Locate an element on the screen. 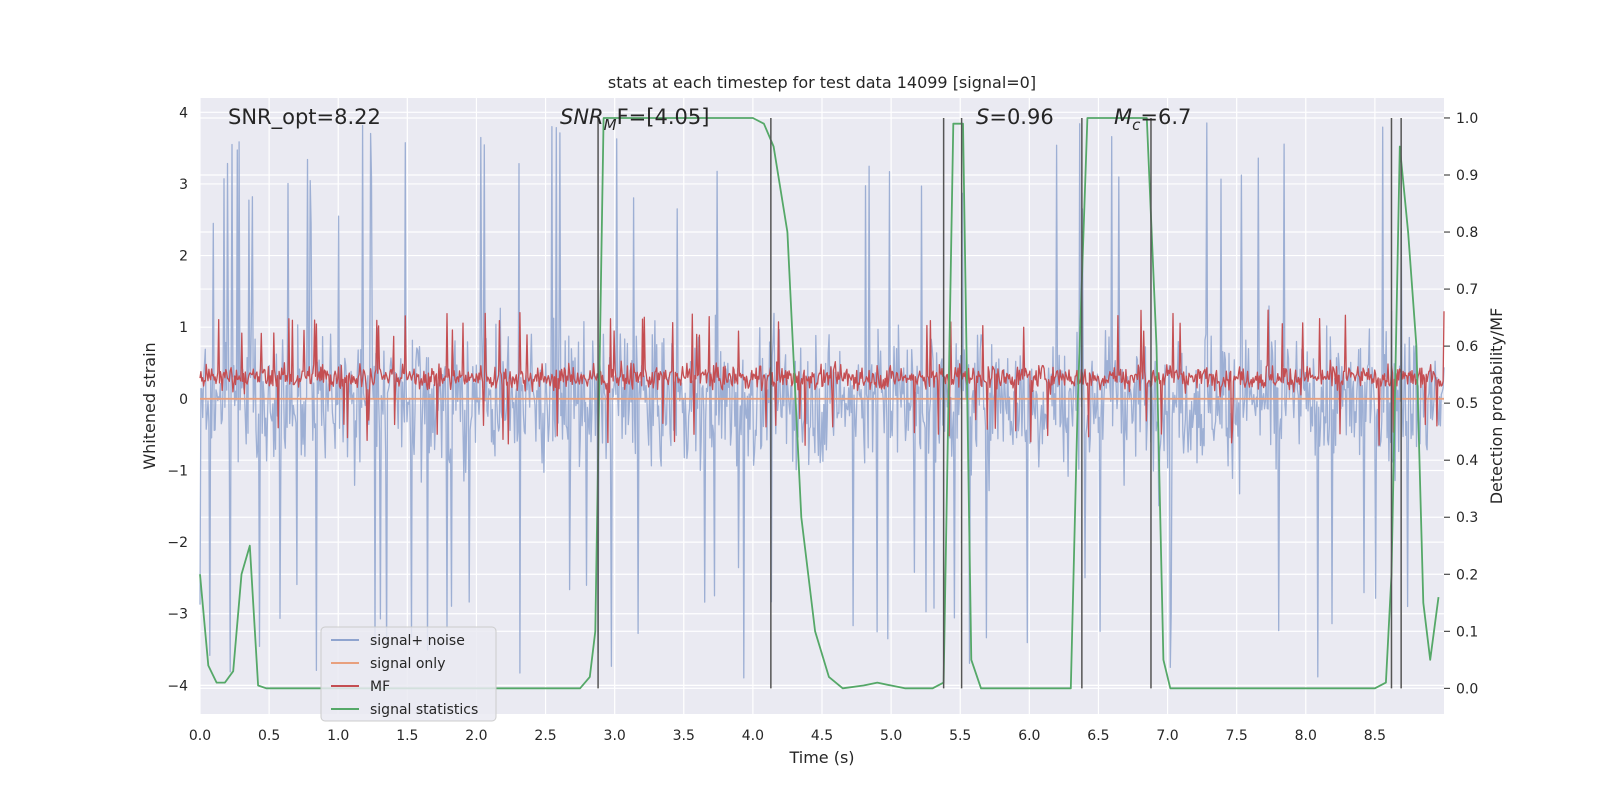 Image resolution: width=1600 pixels, height=800 pixels. y-tick-label: −2 is located at coordinates (177, 543).